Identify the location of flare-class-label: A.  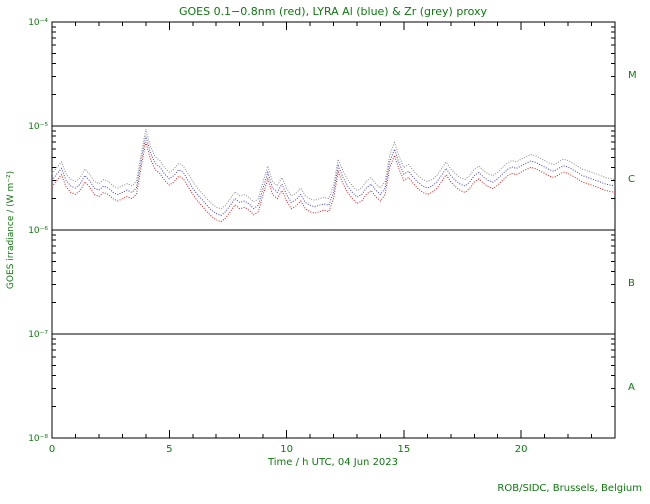
(631, 387).